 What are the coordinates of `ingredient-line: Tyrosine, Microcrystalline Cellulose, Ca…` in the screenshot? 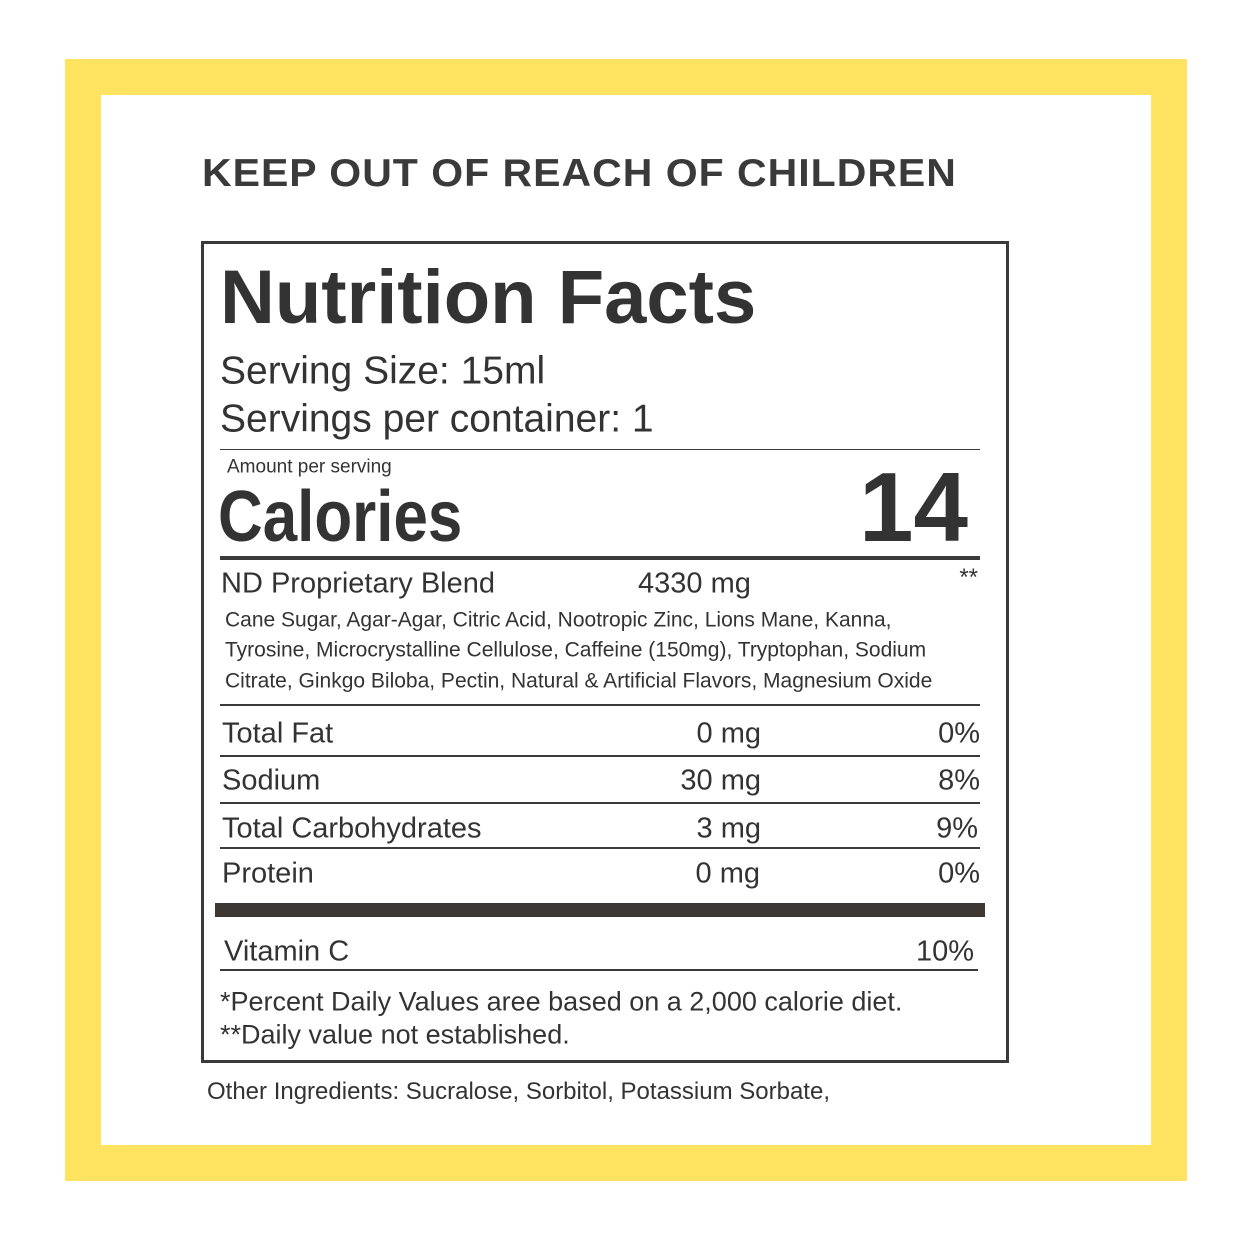 It's located at (576, 650).